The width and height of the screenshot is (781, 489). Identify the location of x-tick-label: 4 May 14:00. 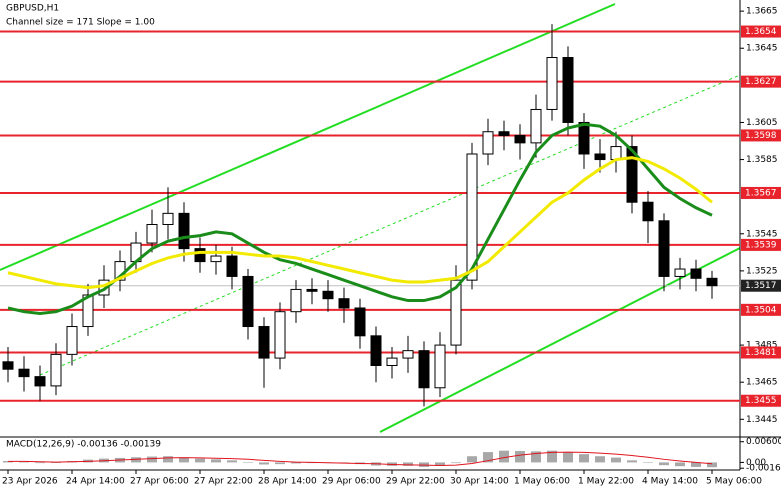
(670, 482).